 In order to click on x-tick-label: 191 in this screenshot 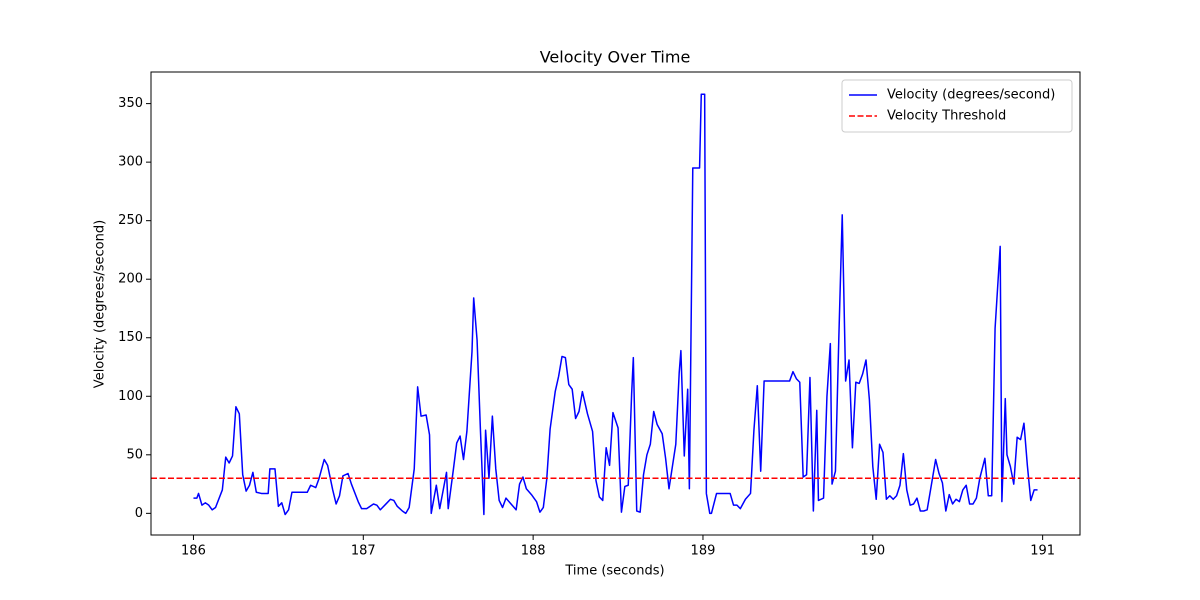, I will do `click(1042, 551)`.